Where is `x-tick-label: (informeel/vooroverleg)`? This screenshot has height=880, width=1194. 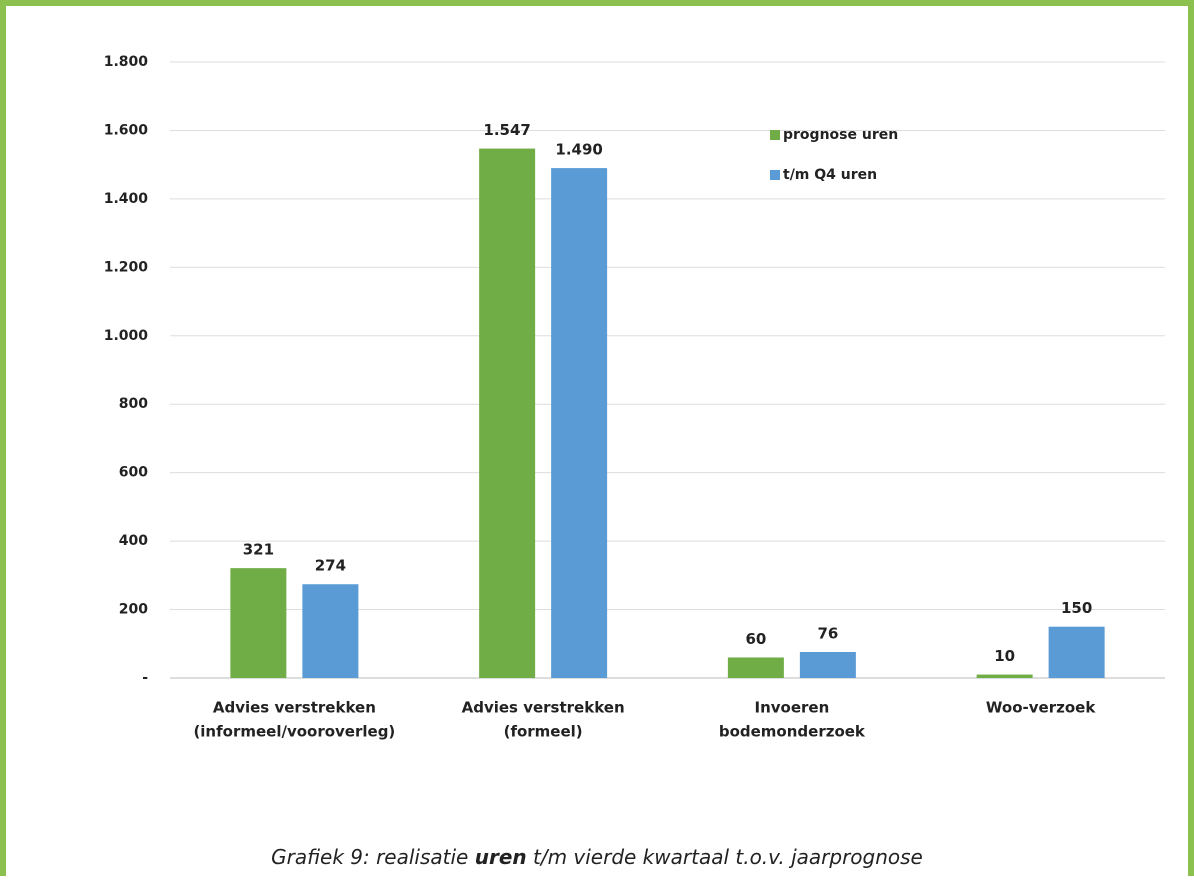
x-tick-label: (informeel/vooroverleg) is located at coordinates (294, 732).